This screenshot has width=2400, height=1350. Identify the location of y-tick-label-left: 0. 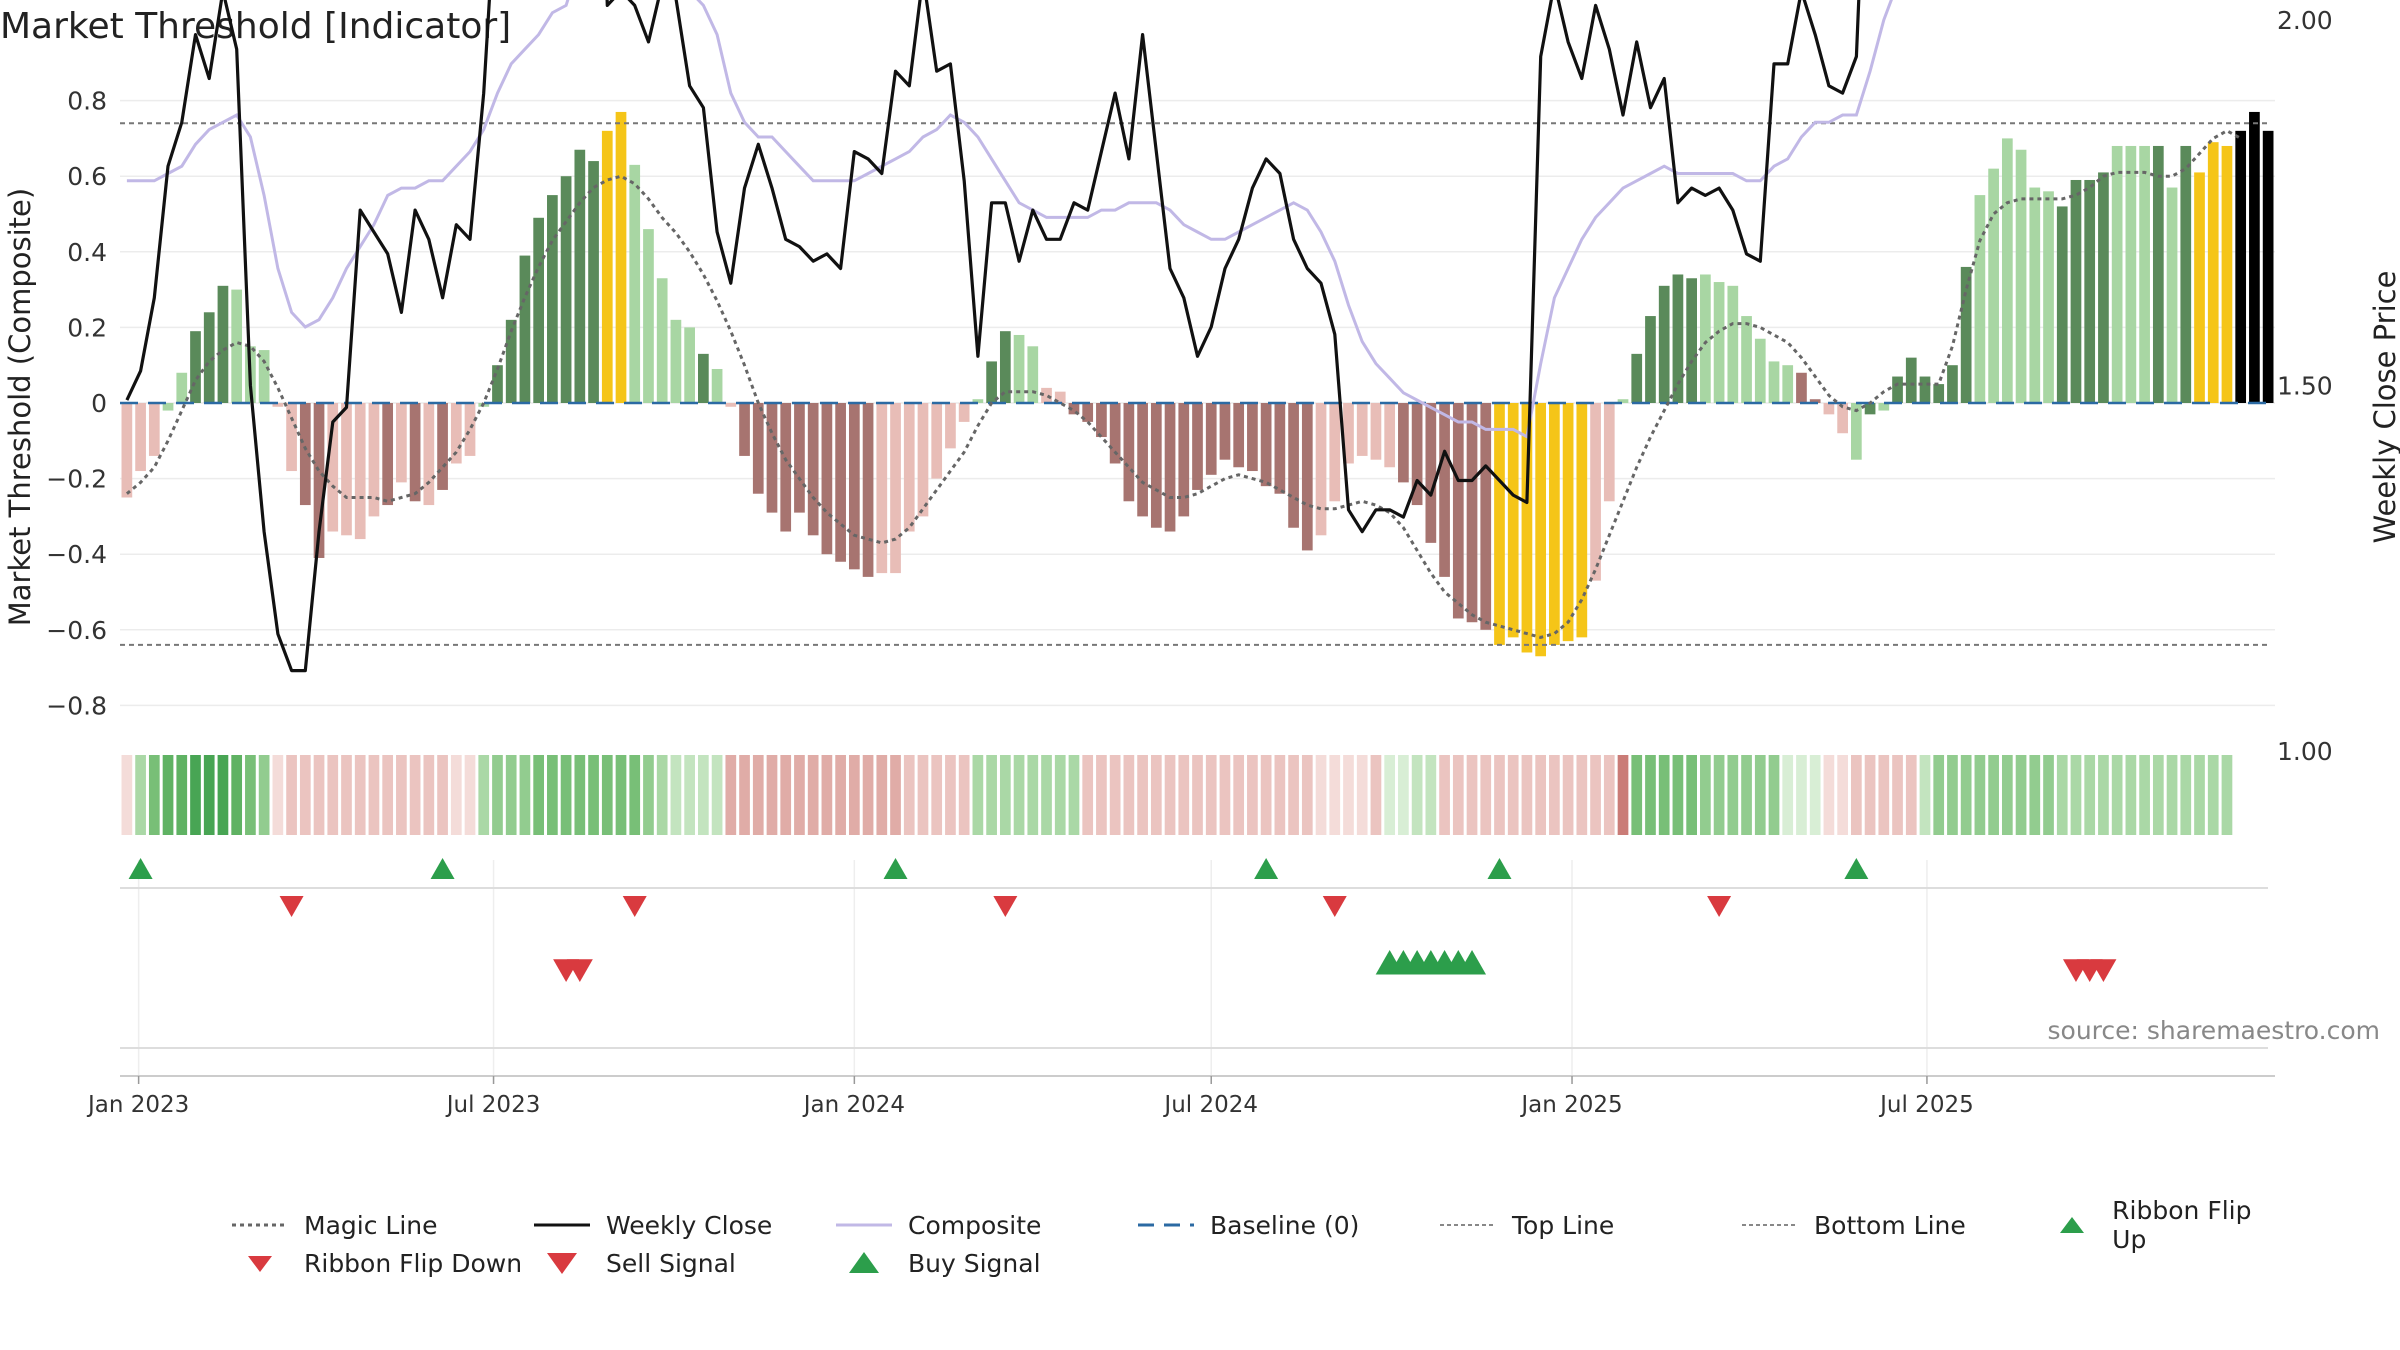
(99, 403).